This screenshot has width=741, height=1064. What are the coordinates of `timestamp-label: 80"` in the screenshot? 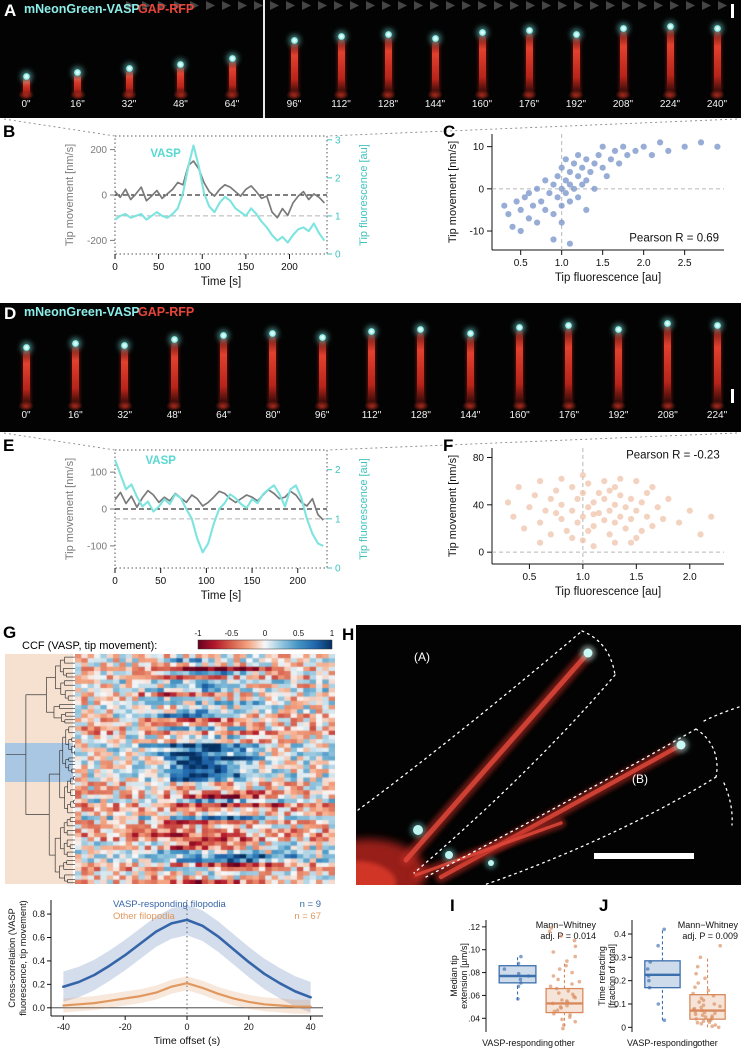 It's located at (273, 415).